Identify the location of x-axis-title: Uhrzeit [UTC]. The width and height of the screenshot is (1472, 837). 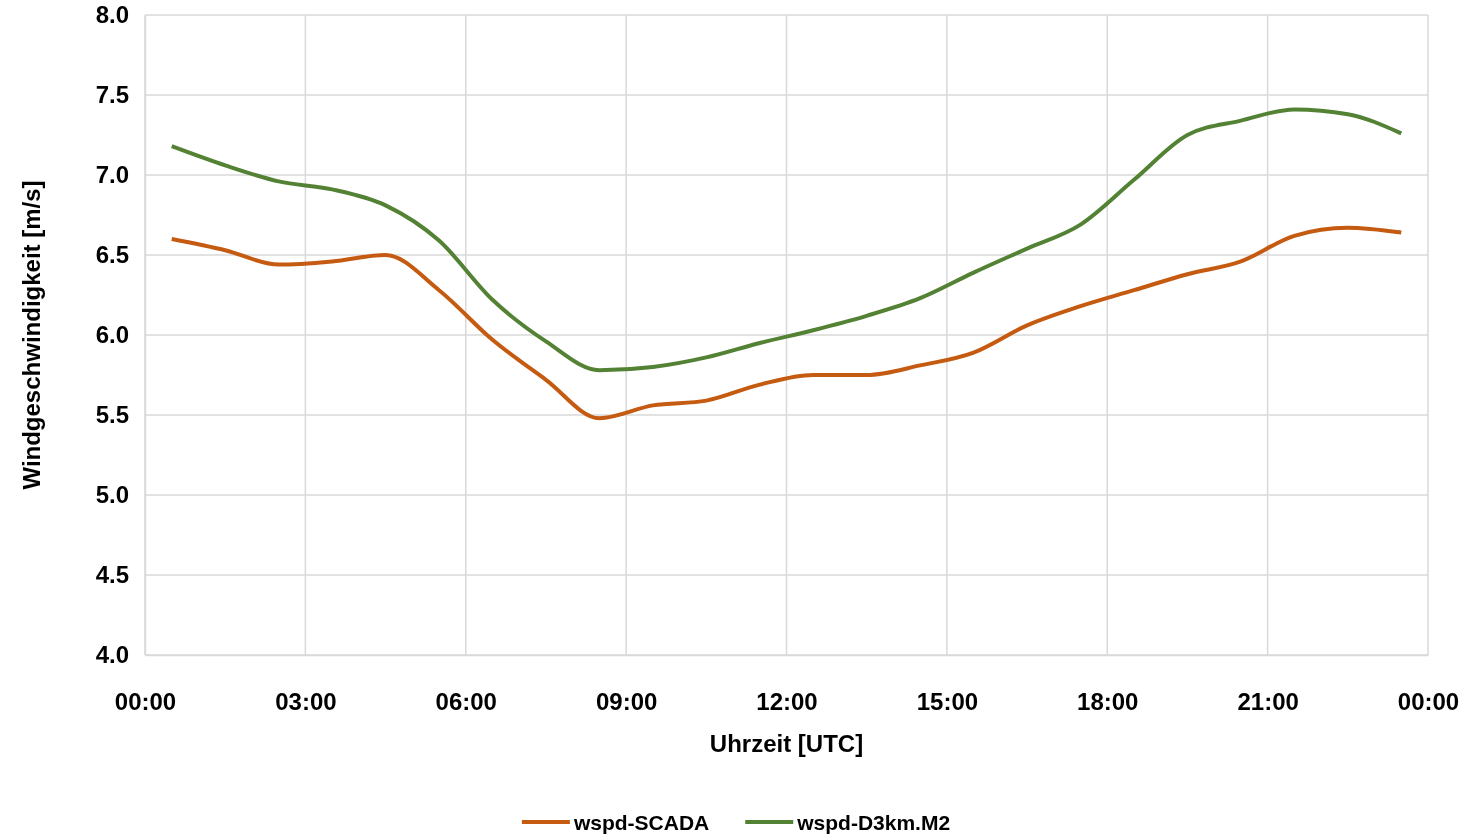
(786, 743).